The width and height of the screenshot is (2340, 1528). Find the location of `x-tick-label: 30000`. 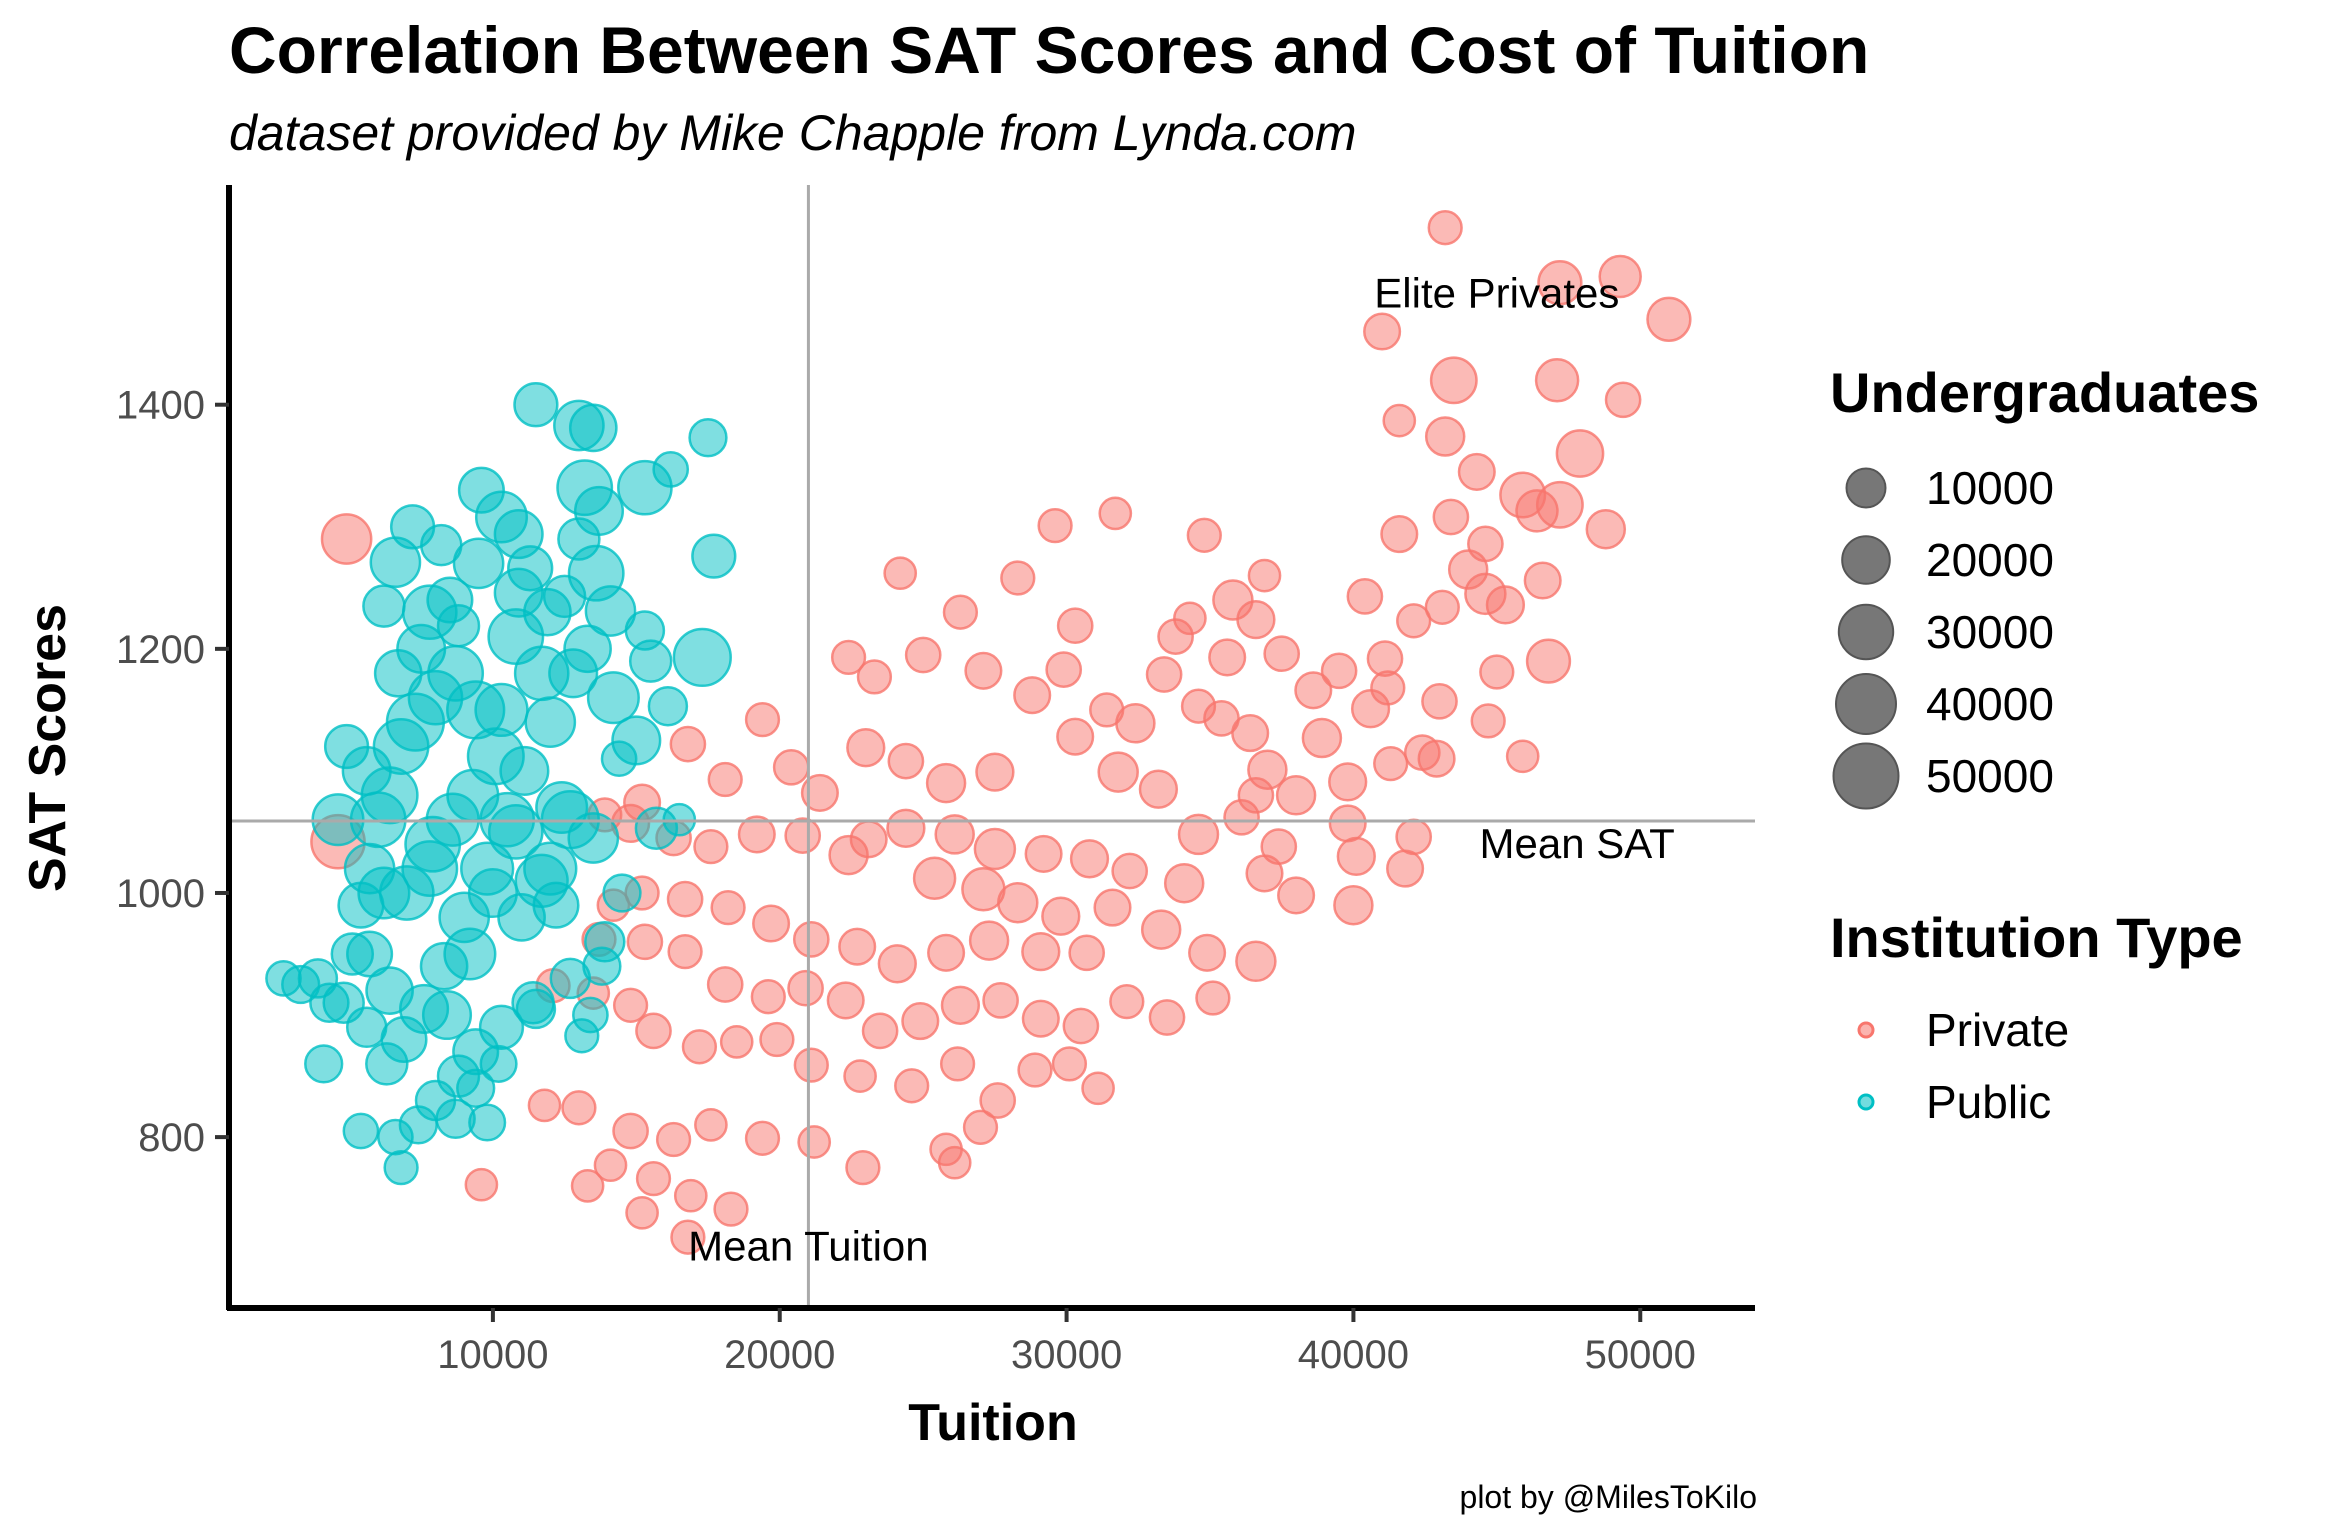

x-tick-label: 30000 is located at coordinates (1066, 1355).